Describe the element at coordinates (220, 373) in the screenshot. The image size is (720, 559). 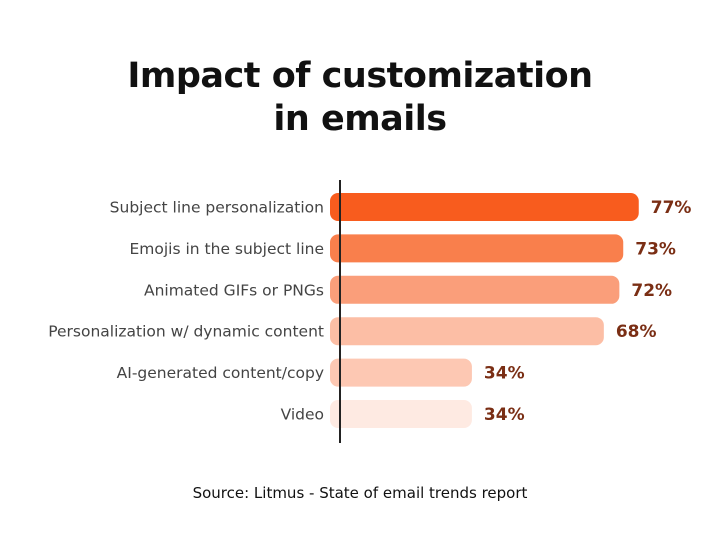
I see `category-label: AI-generated content/copy` at that location.